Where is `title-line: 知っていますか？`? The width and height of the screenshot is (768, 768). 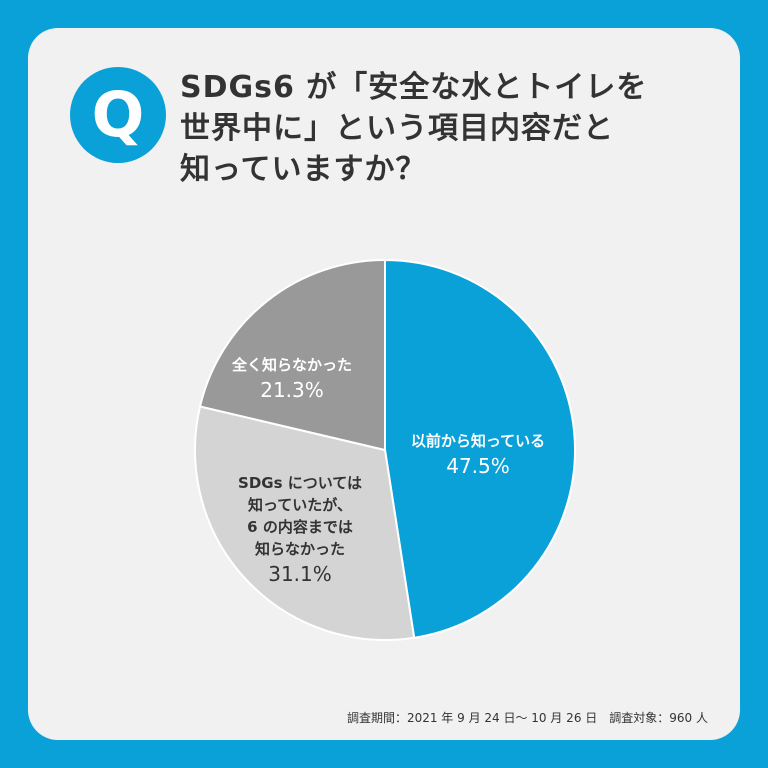 title-line: 知っていますか？ is located at coordinates (303, 169).